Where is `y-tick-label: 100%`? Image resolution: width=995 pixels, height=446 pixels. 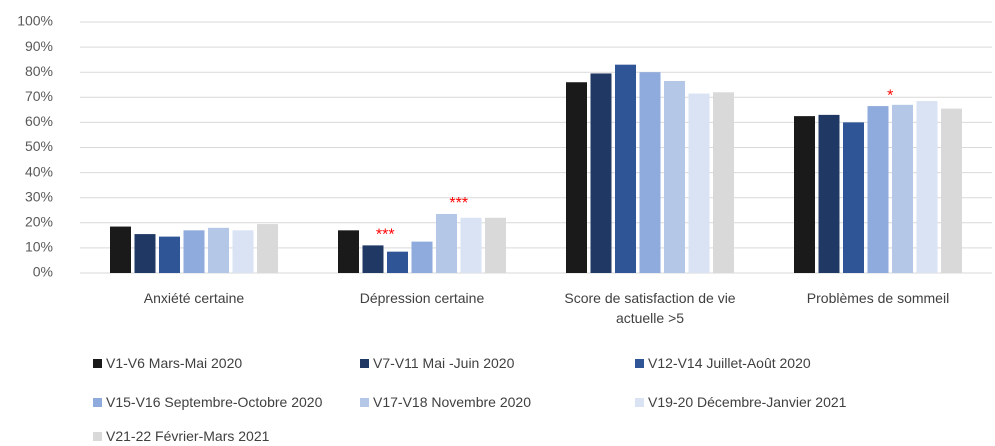 y-tick-label: 100% is located at coordinates (35, 21).